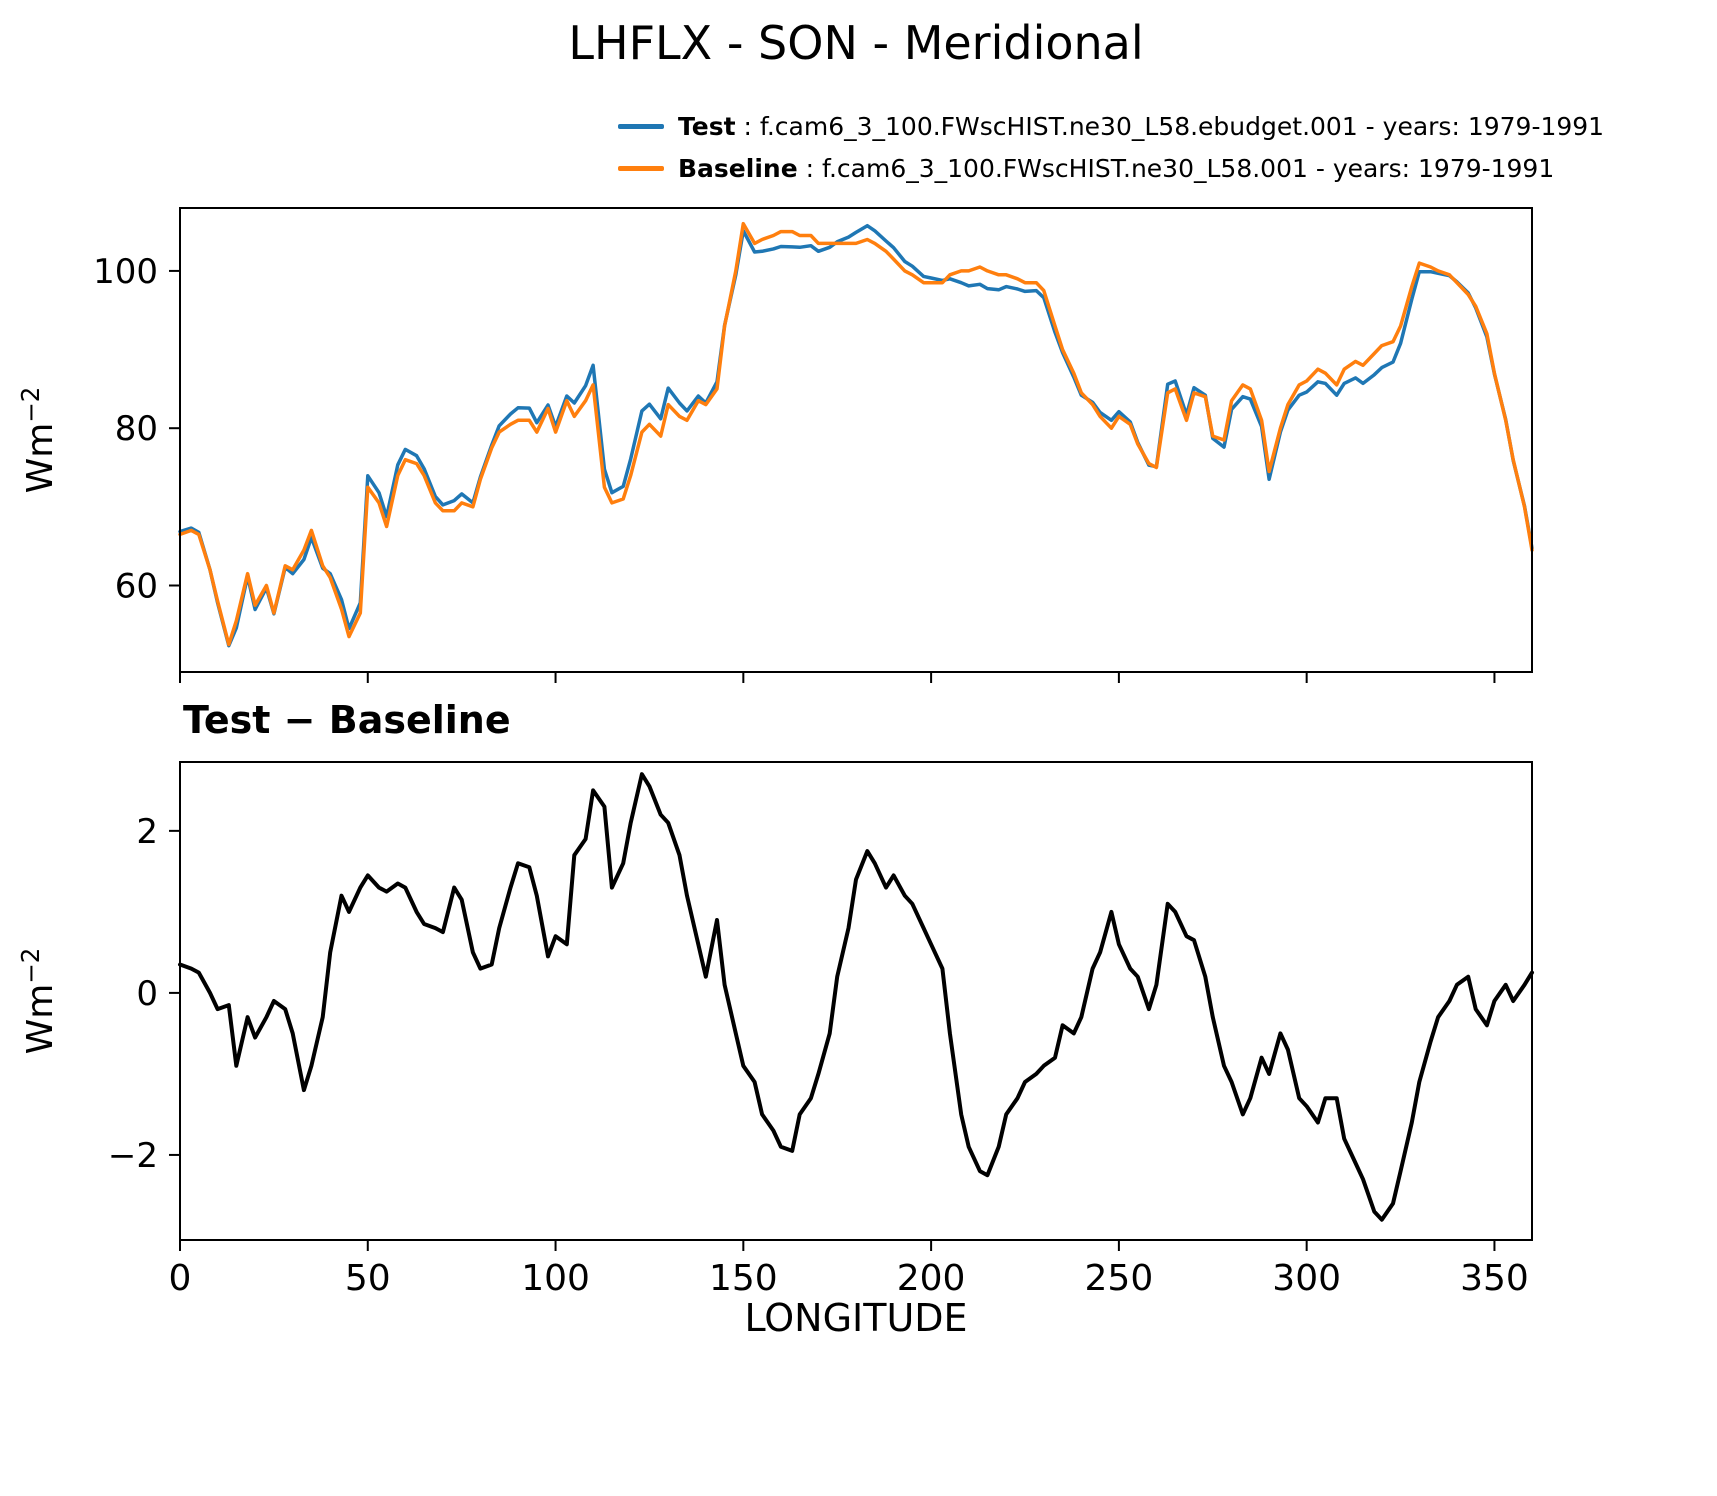  Describe the element at coordinates (368, 1278) in the screenshot. I see `svg-text: 50` at that location.